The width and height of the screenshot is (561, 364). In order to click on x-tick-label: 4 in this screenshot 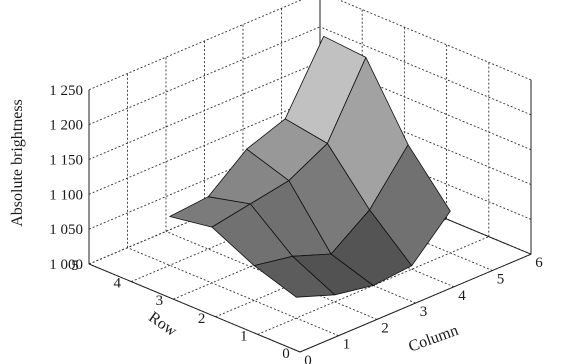, I will do `click(462, 296)`.